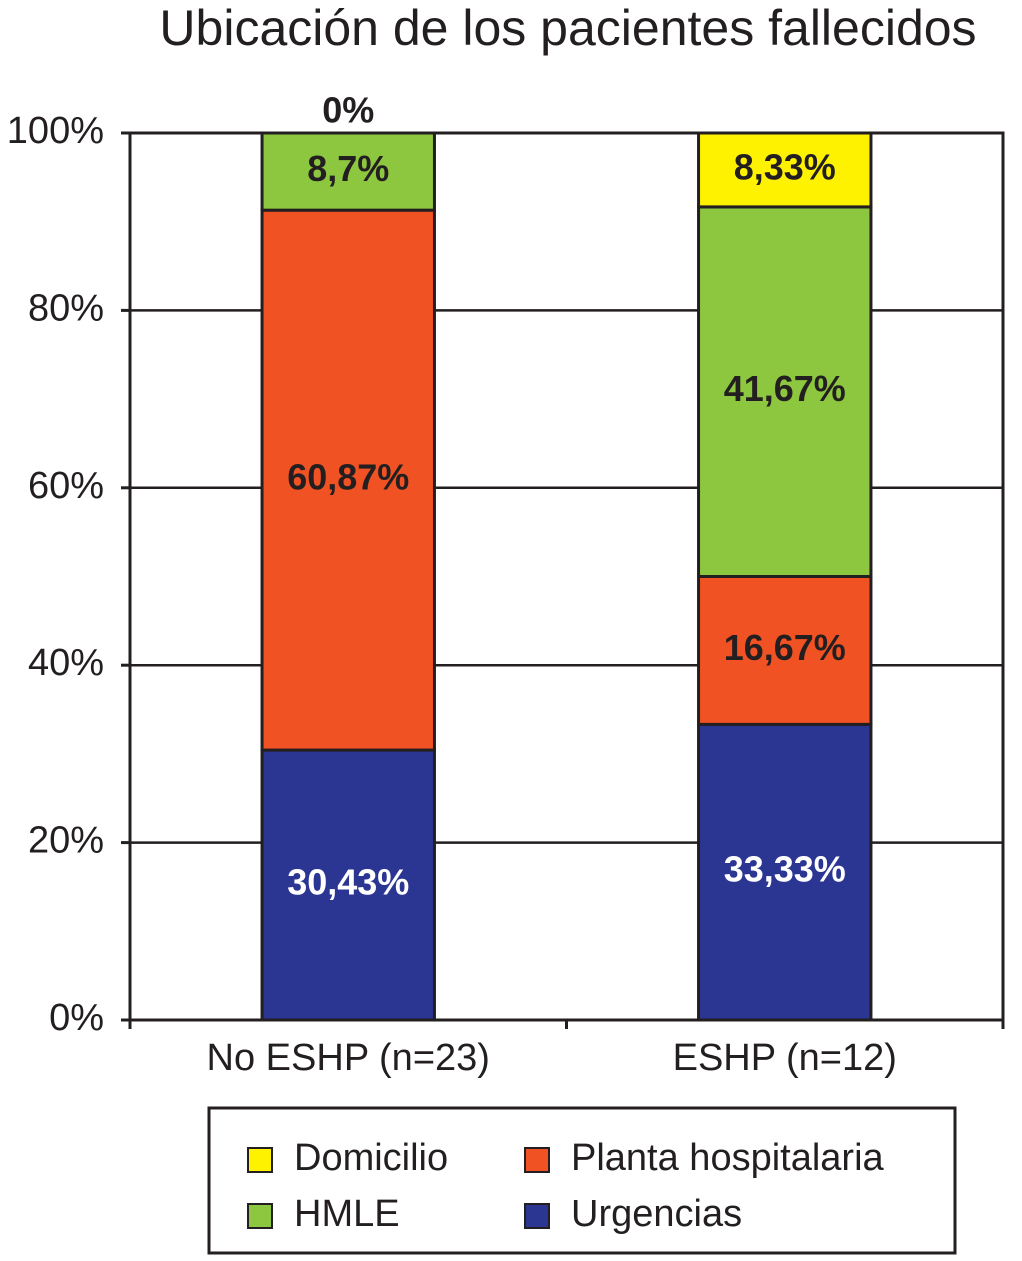 This screenshot has width=1022, height=1261. What do you see at coordinates (348, 477) in the screenshot?
I see `value-label: 60,87%` at bounding box center [348, 477].